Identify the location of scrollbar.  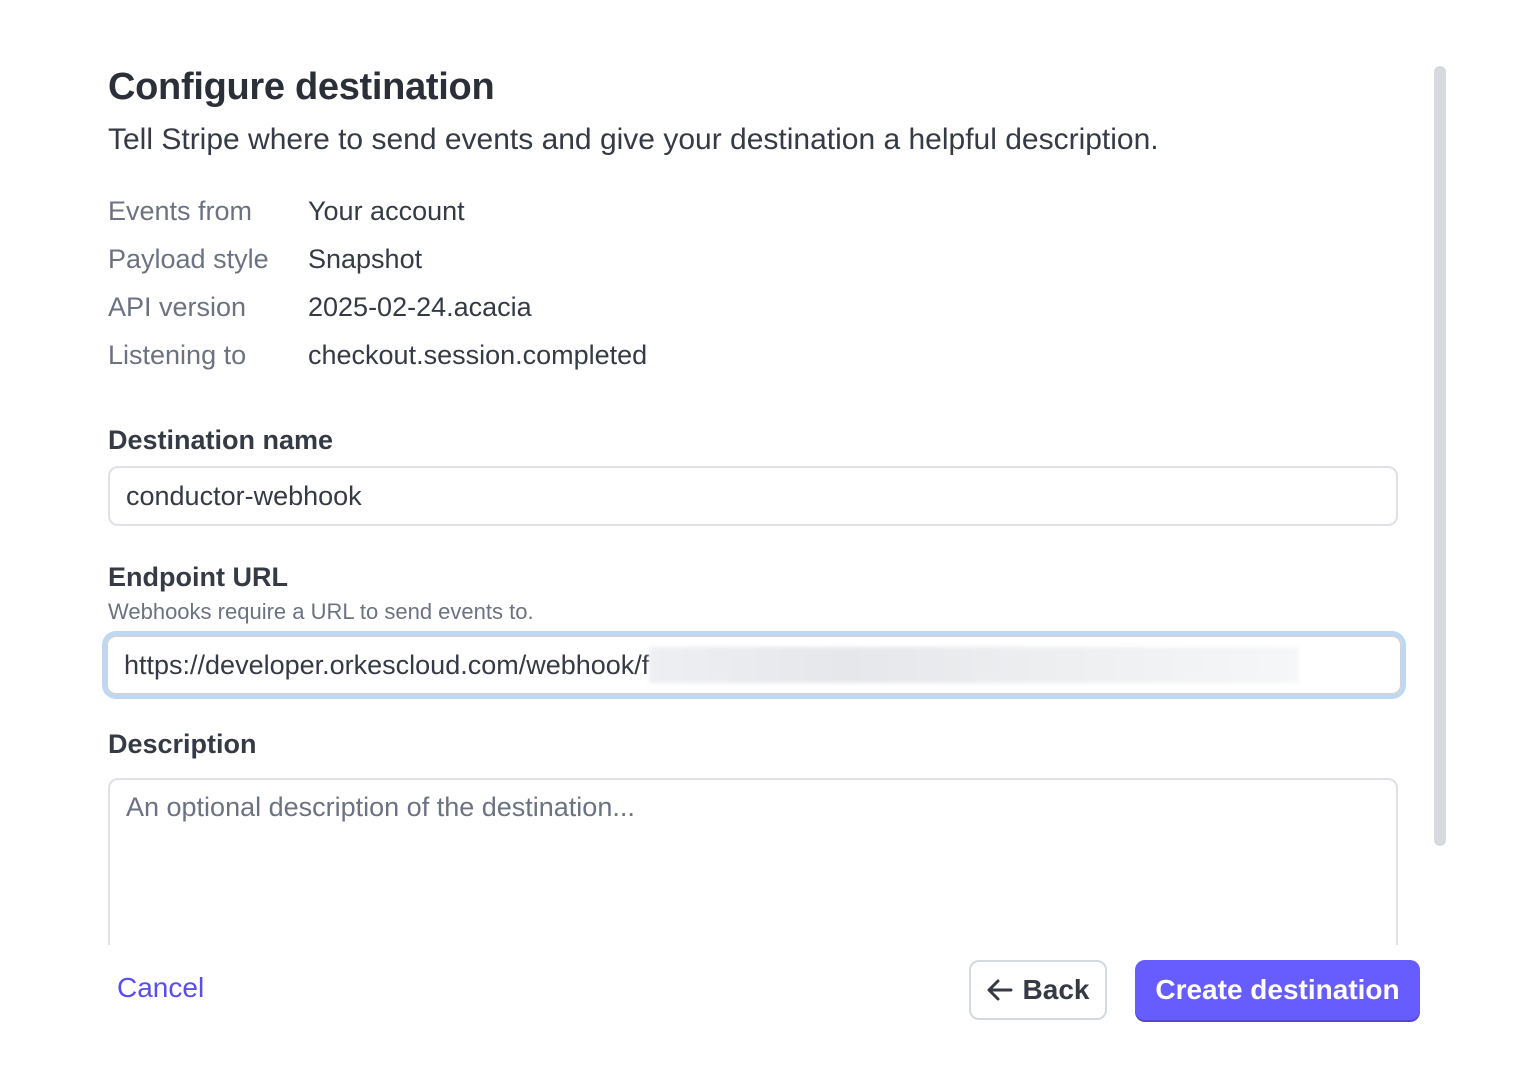
(1440, 456).